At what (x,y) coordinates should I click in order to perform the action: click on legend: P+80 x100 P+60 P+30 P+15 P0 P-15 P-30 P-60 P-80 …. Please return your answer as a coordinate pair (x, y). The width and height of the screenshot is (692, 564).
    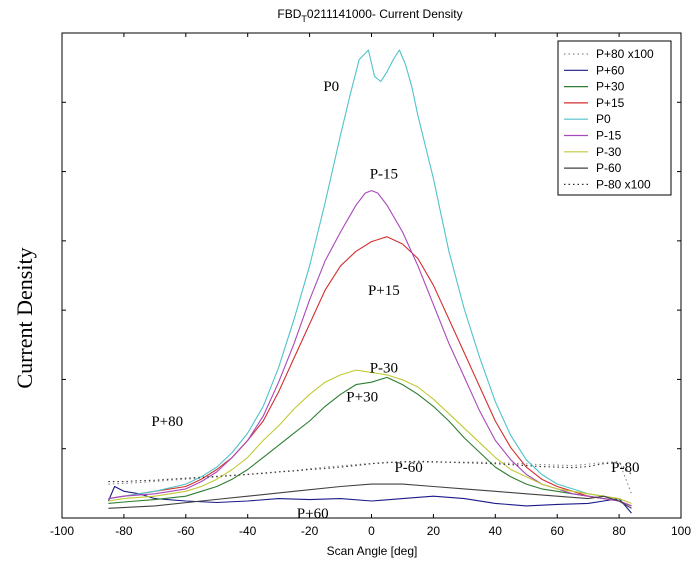
    Looking at the image, I should click on (614, 118).